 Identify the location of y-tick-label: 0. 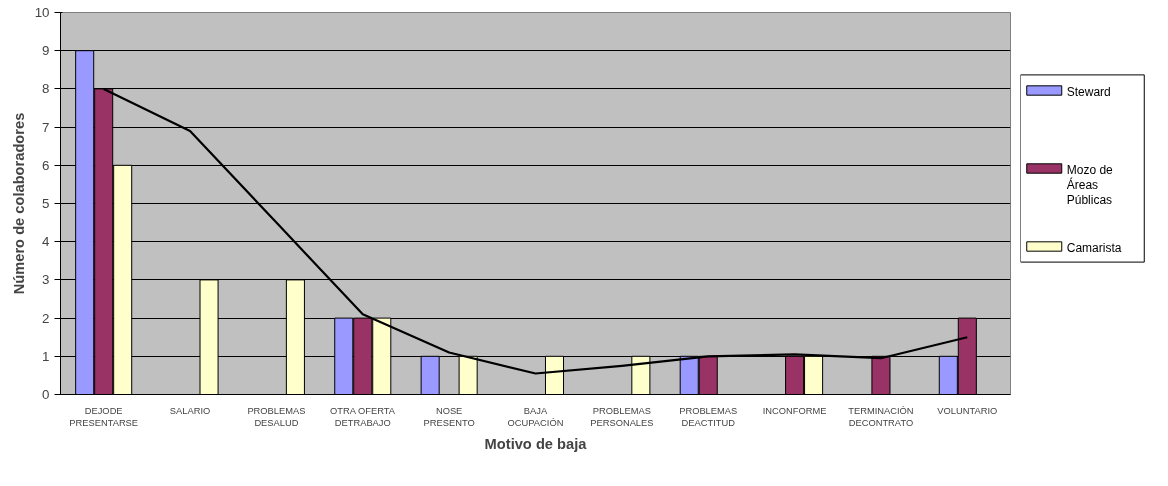
(46, 394).